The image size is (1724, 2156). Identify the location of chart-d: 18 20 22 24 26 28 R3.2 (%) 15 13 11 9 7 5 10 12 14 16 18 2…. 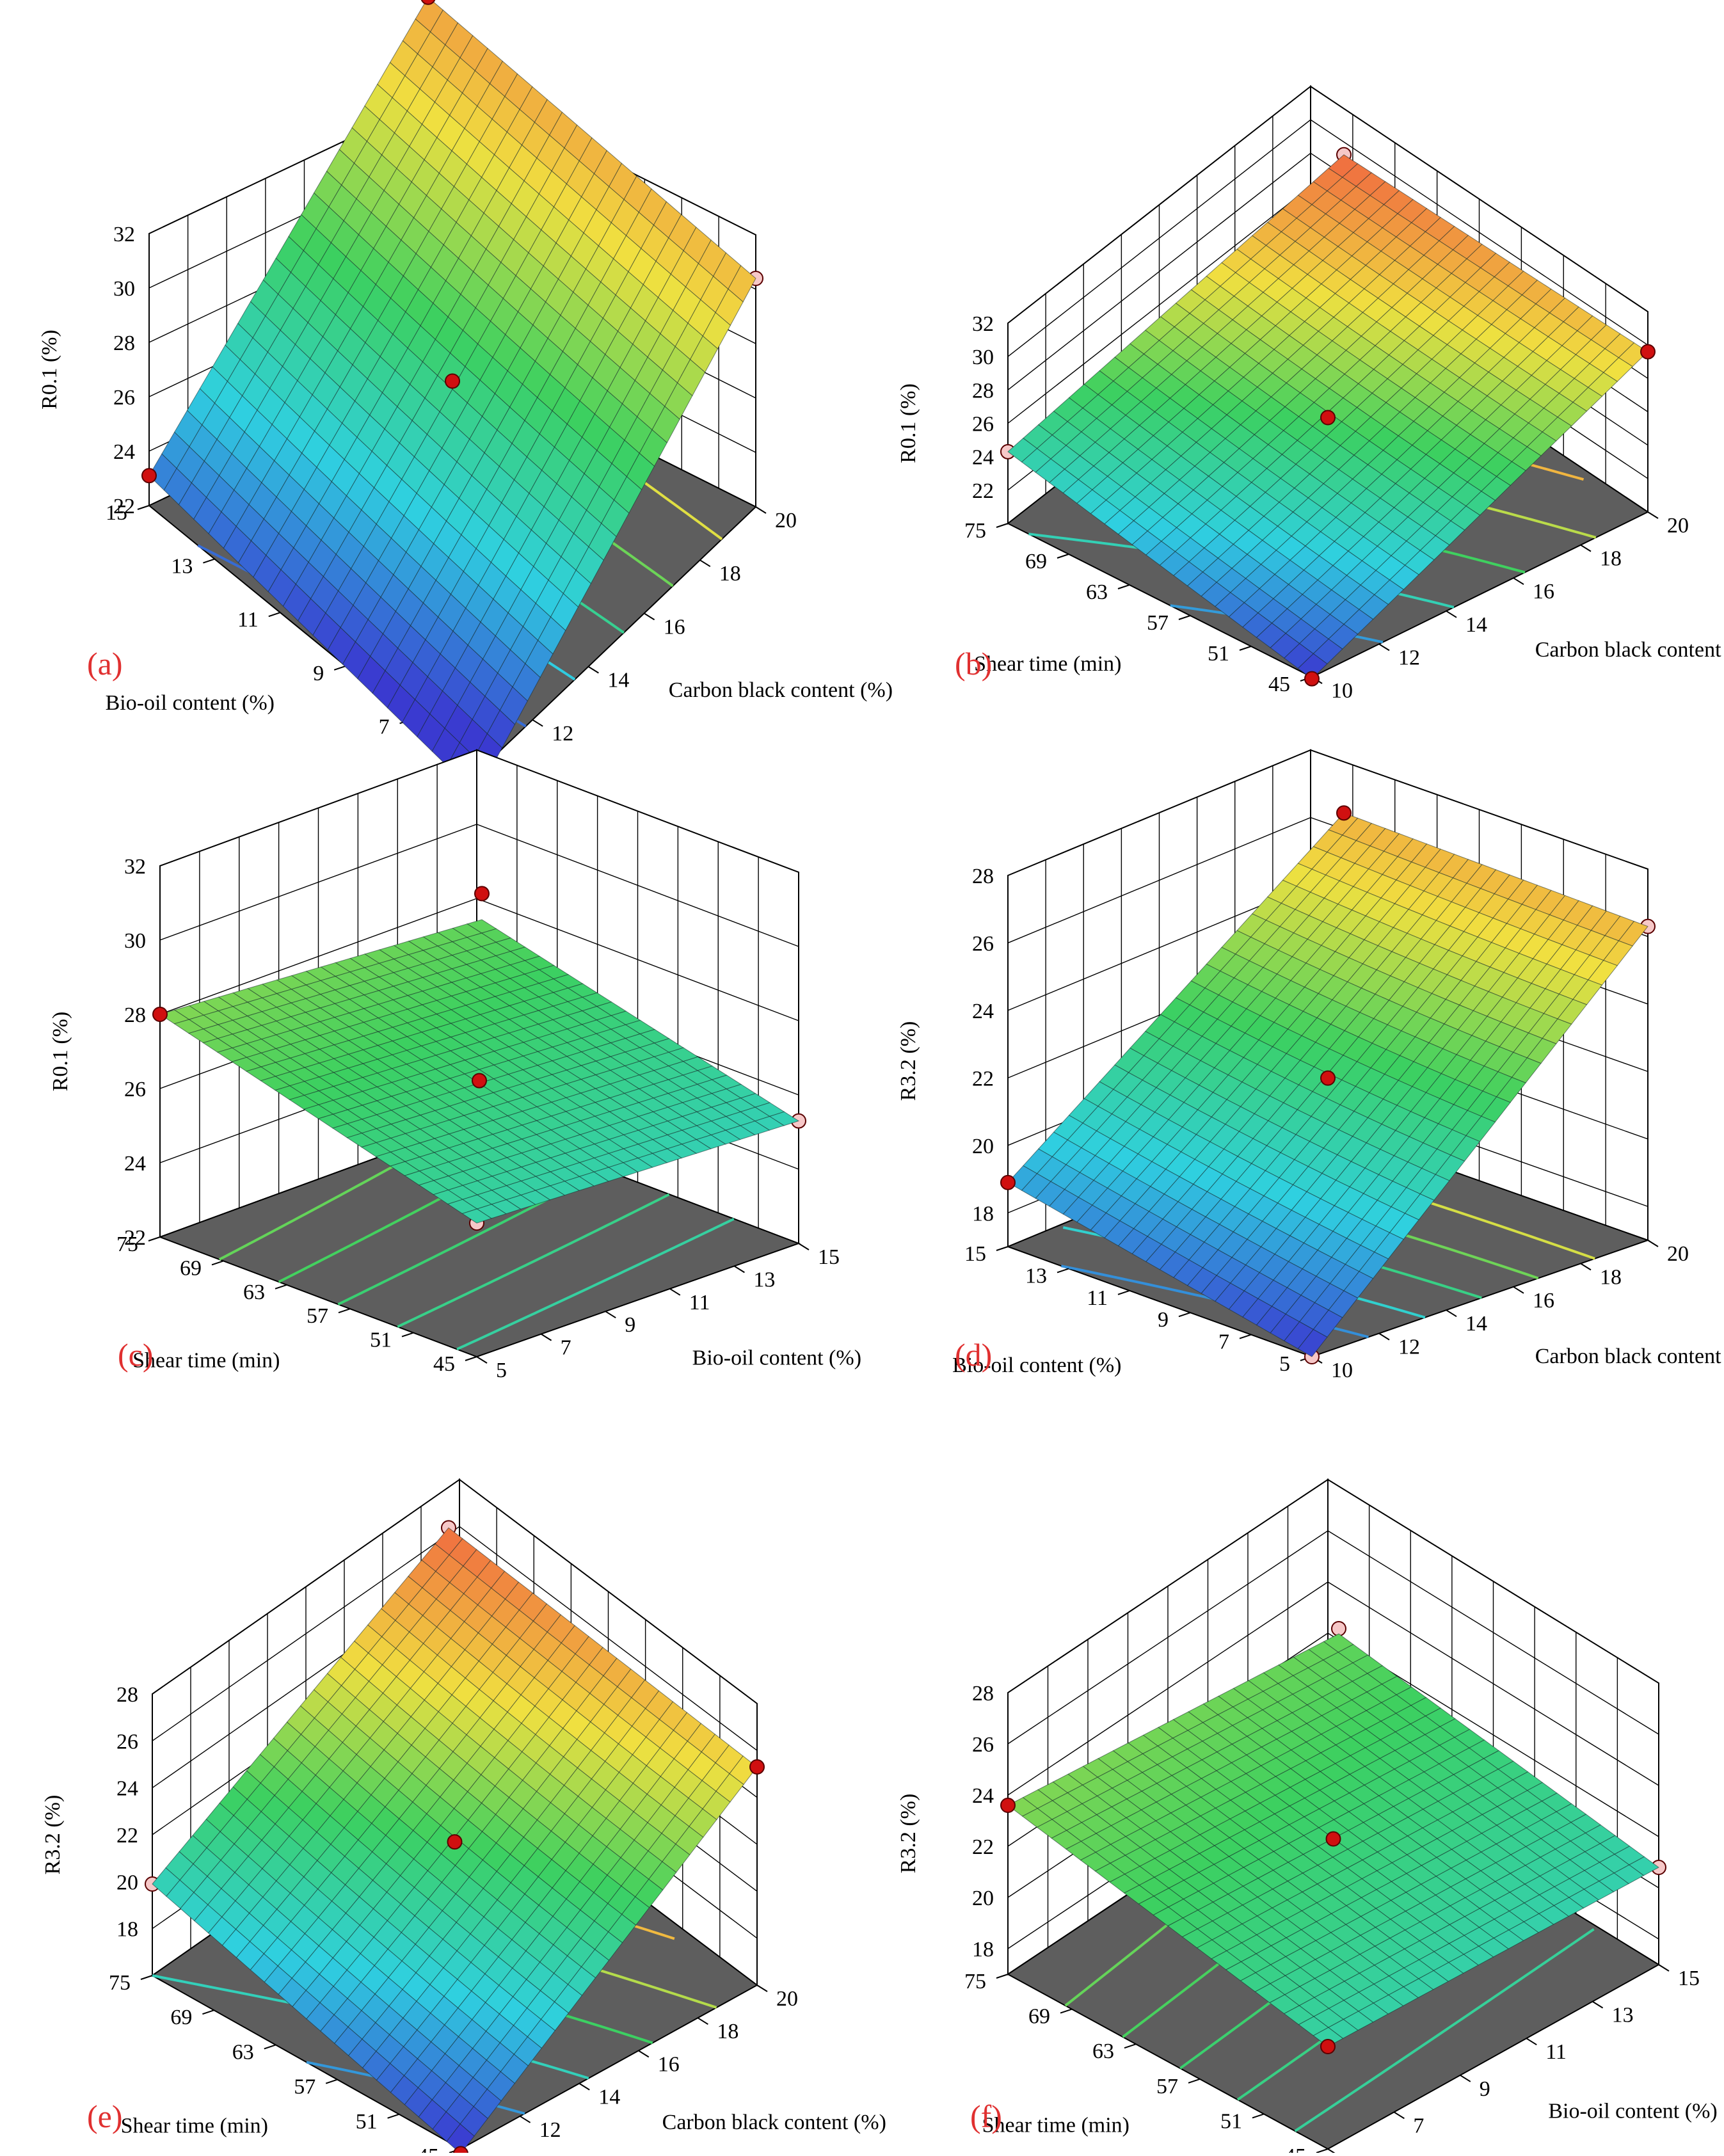
(1310, 1065).